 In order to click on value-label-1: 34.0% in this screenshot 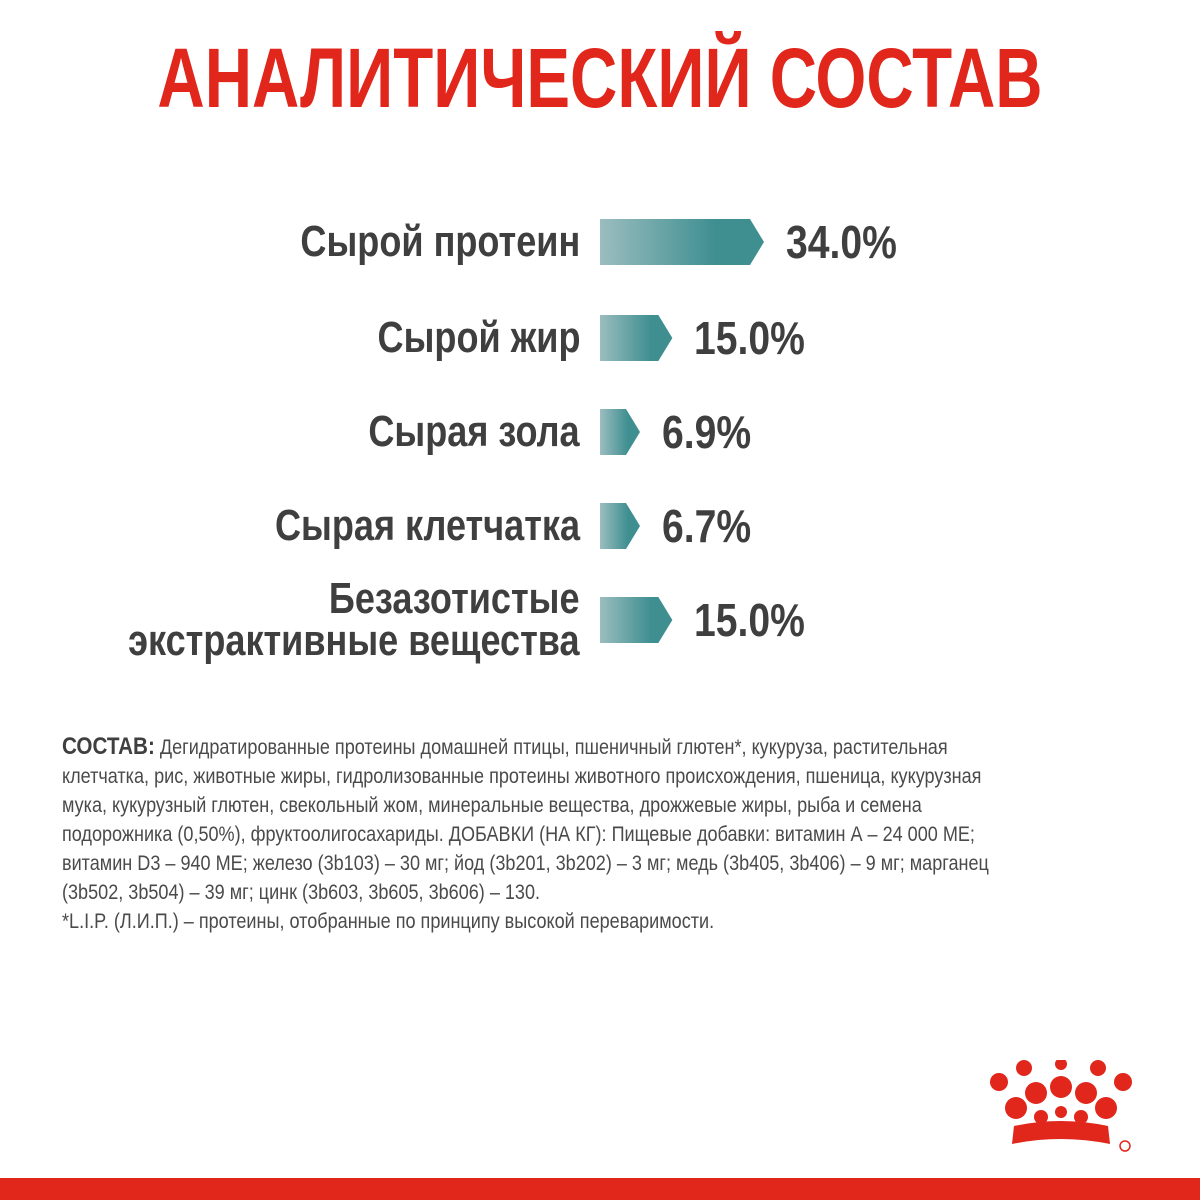, I will do `click(841, 242)`.